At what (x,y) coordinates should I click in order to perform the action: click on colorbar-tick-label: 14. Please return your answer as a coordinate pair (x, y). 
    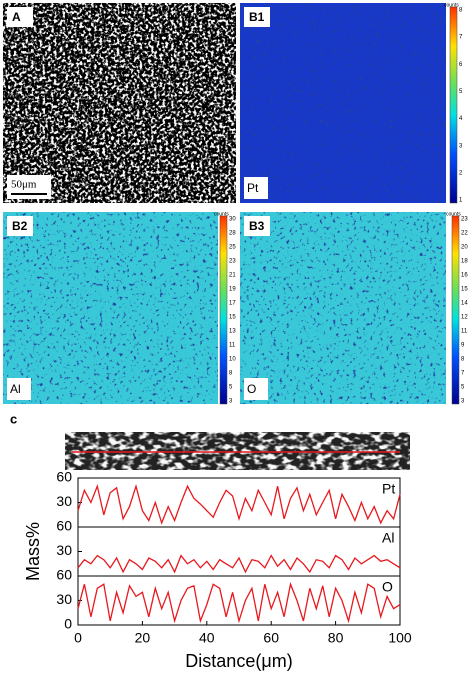
    Looking at the image, I should click on (464, 304).